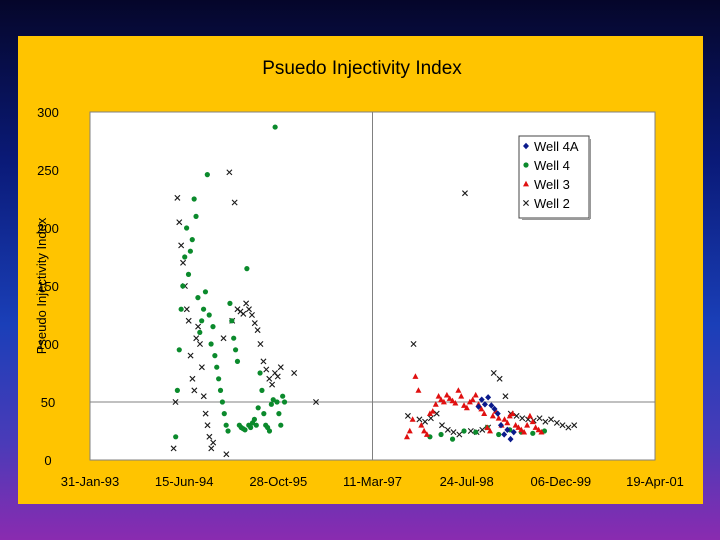 The width and height of the screenshot is (720, 540). Describe the element at coordinates (467, 481) in the screenshot. I see `x-tick-label: 24-Jul-98` at that location.